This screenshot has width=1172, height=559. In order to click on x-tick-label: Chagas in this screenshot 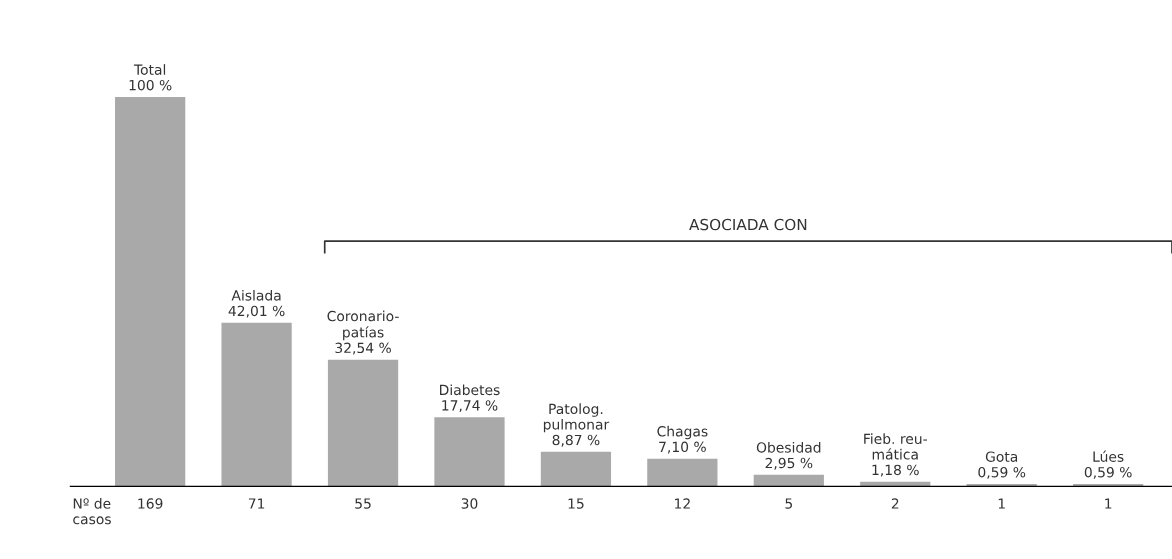, I will do `click(682, 432)`.